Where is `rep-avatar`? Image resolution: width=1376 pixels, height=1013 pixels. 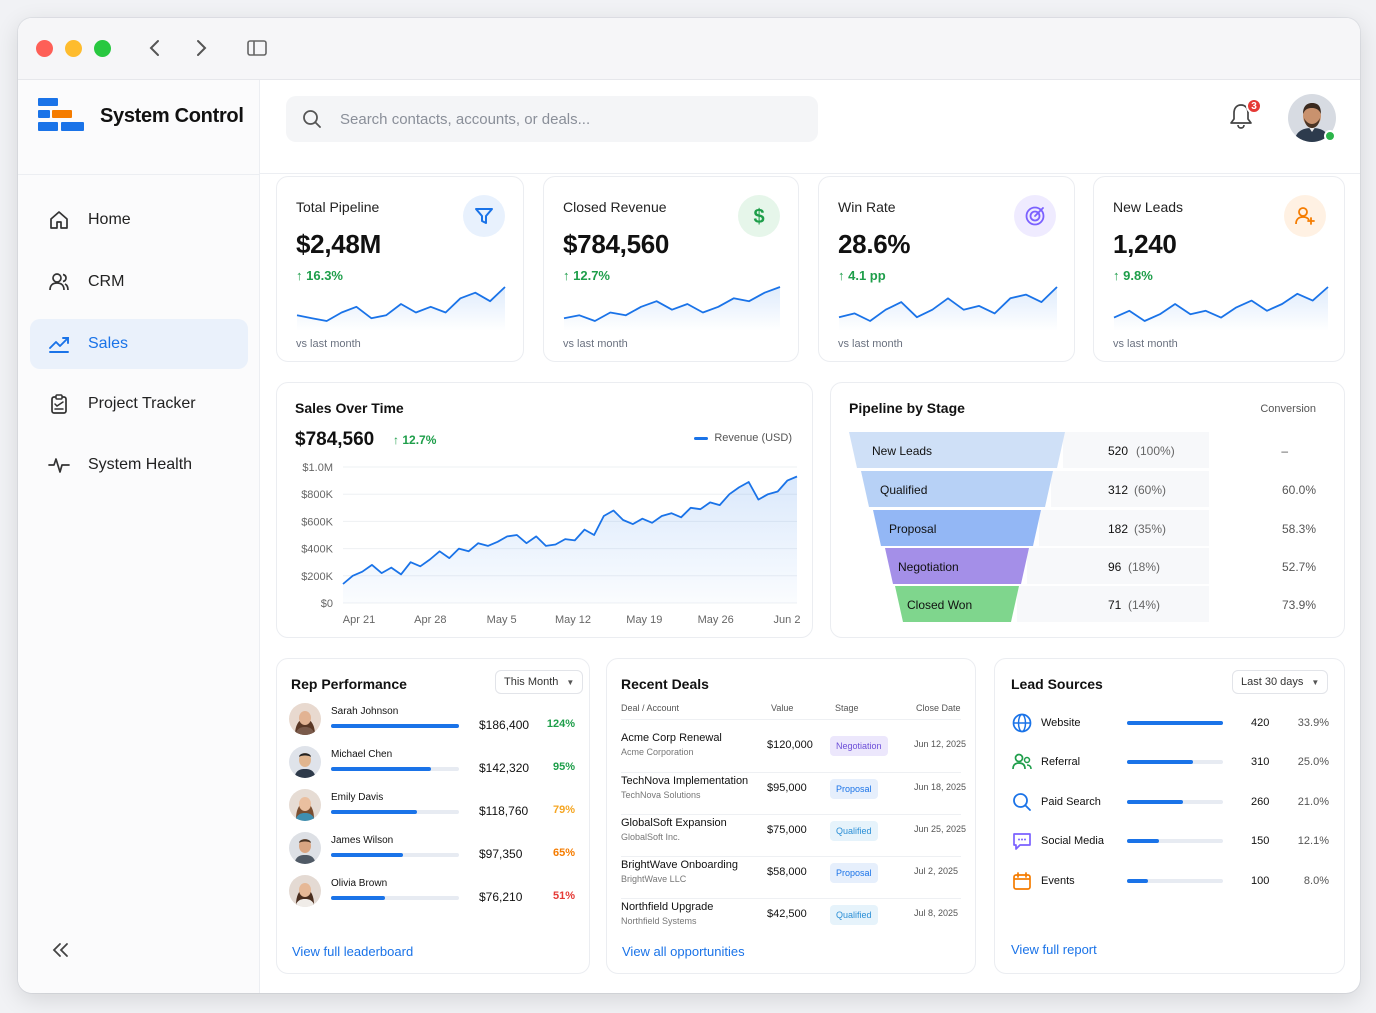 rep-avatar is located at coordinates (305, 719).